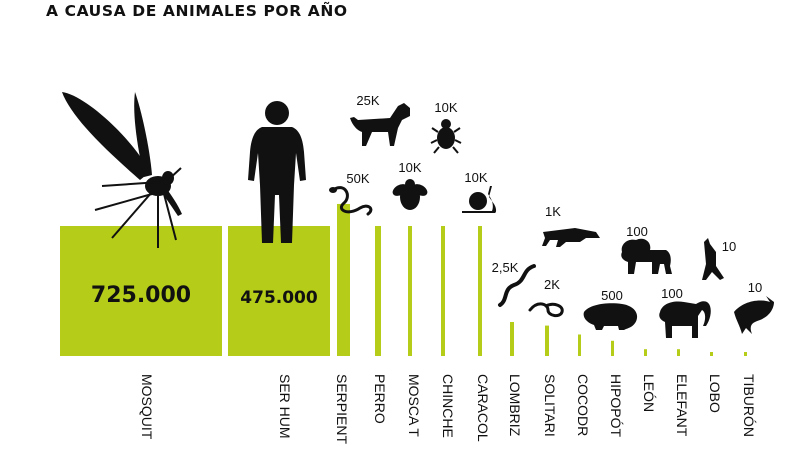  What do you see at coordinates (380, 399) in the screenshot?
I see `tick-label: PERRO` at bounding box center [380, 399].